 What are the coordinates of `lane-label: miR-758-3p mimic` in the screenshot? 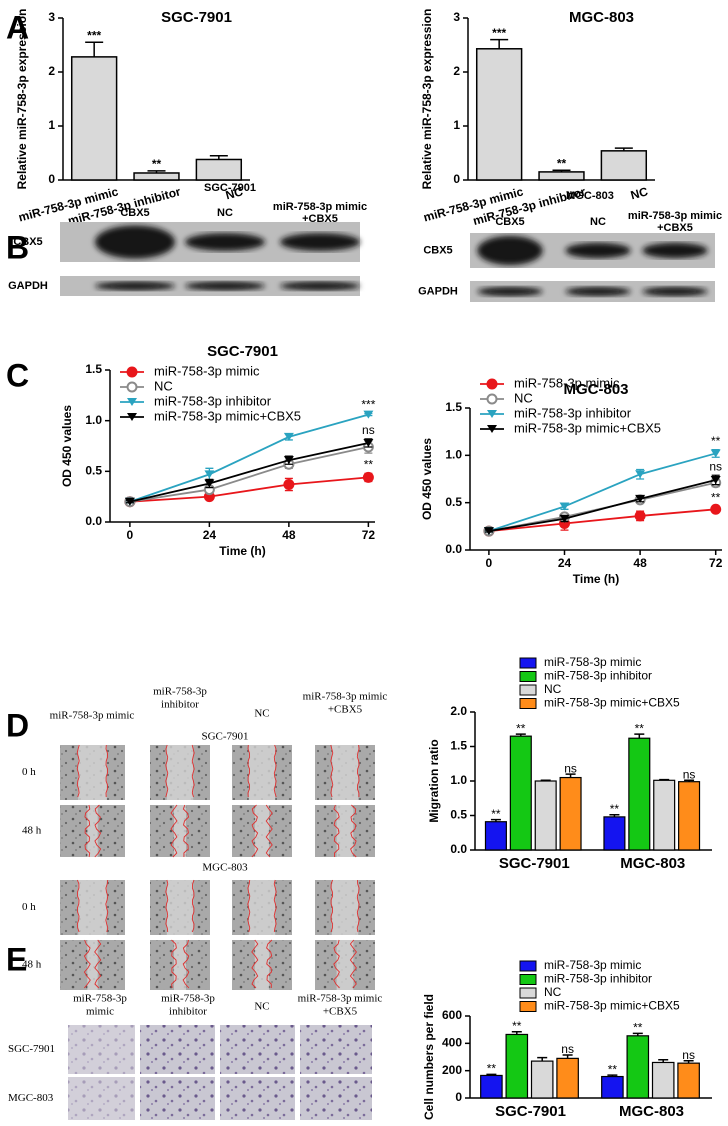 It's located at (675, 216).